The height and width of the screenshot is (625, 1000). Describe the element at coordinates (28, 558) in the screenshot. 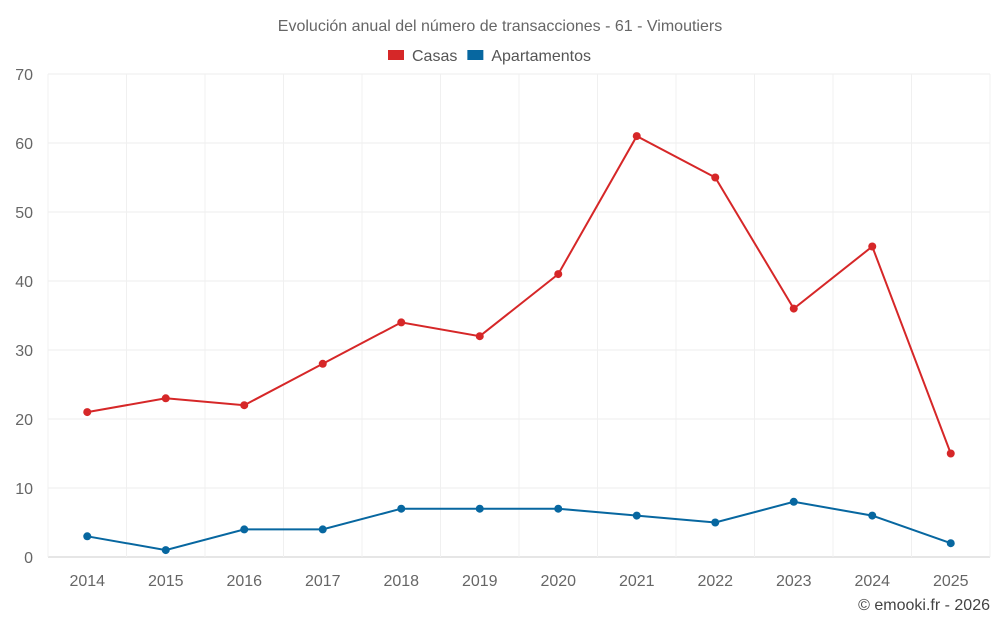

I see `y-tick-label: 0` at that location.